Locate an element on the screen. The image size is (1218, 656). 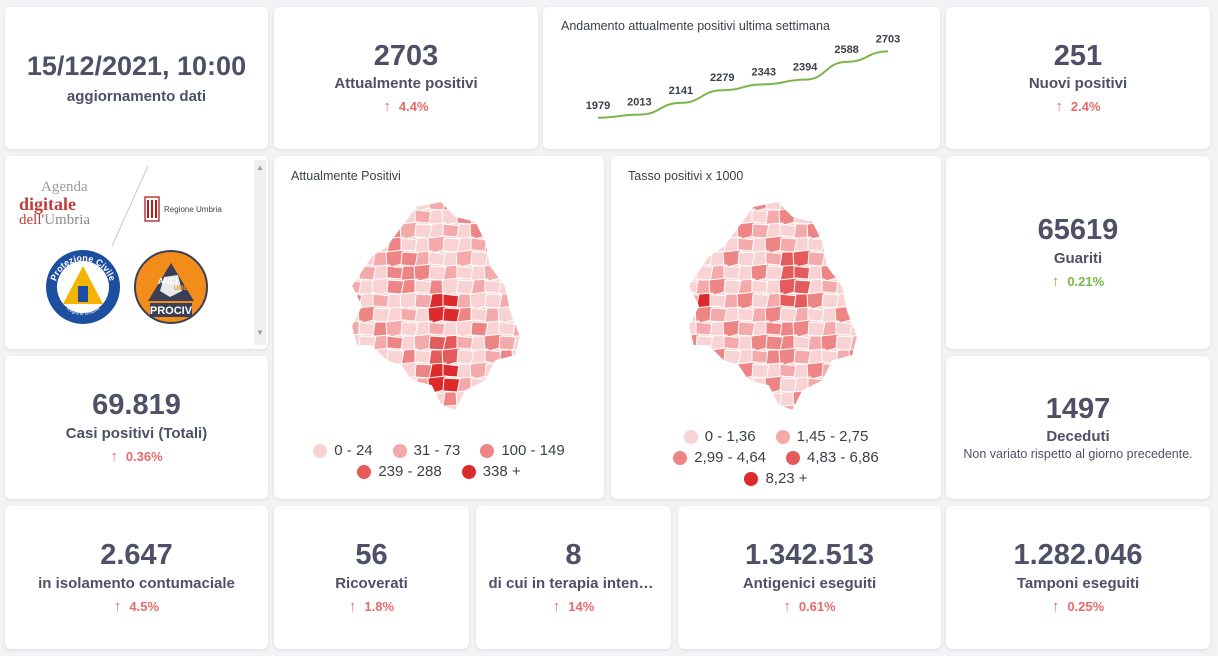
protezione-civile-logo: Protezione Civile Regione Umbria is located at coordinates (83, 287).